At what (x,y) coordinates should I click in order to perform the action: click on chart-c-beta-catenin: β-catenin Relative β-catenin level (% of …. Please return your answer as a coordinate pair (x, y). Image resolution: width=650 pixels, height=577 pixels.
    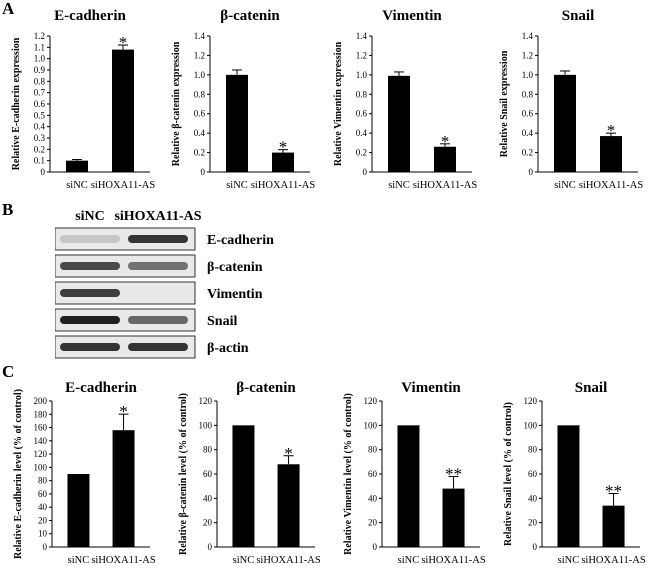
    Looking at the image, I should click on (244, 476).